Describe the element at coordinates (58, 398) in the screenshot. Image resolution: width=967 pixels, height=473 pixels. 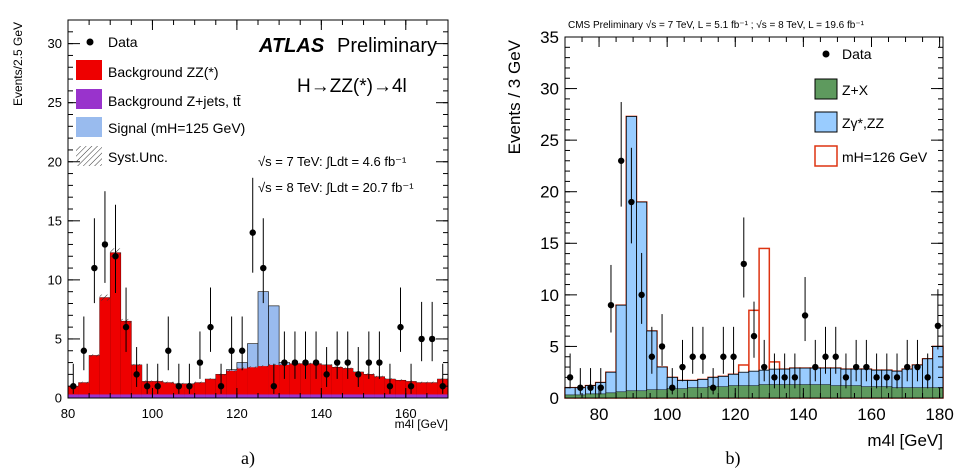
I see `y-tick-label: 0` at that location.